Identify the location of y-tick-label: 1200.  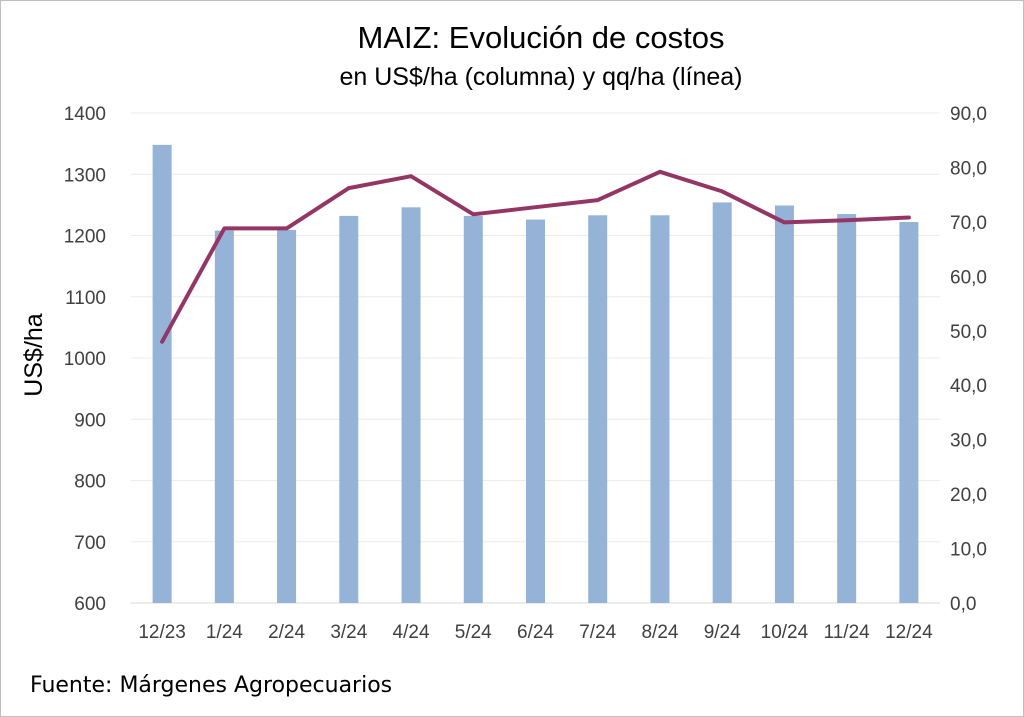
(85, 237).